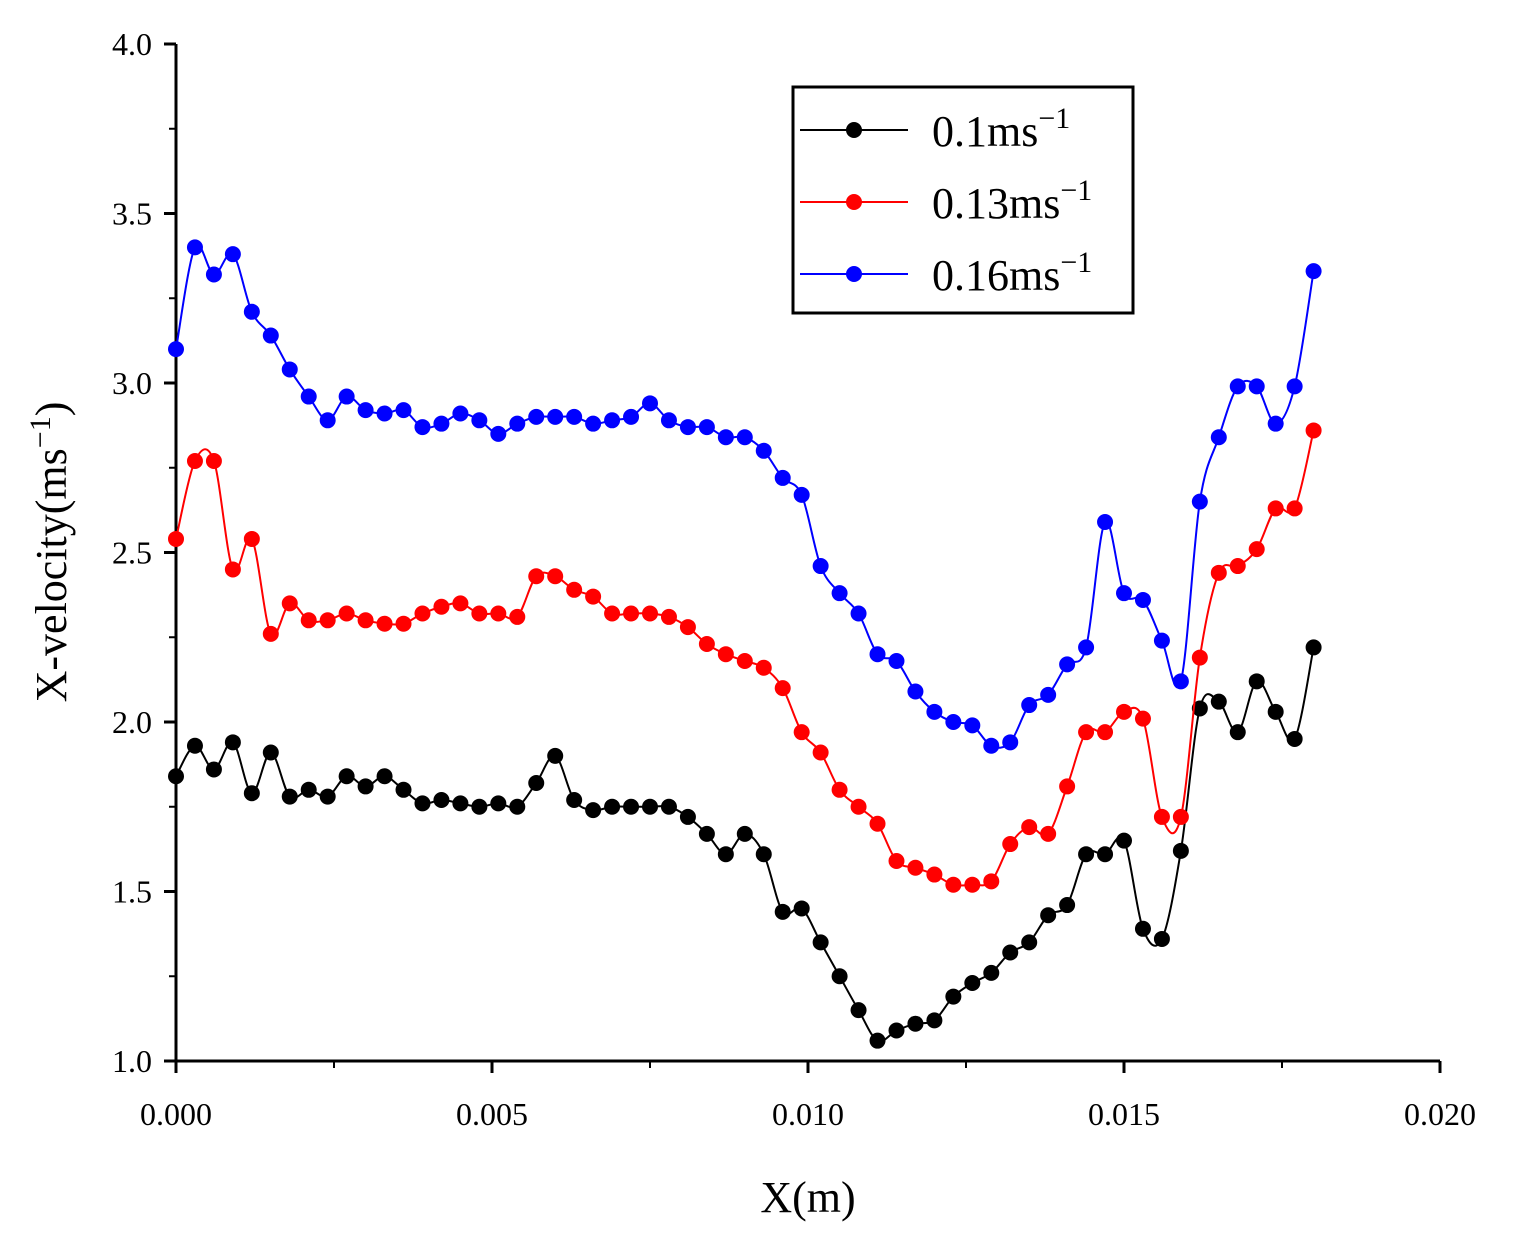 This screenshot has width=1518, height=1256. I want to click on x-axis-title: X(m), so click(807, 1197).